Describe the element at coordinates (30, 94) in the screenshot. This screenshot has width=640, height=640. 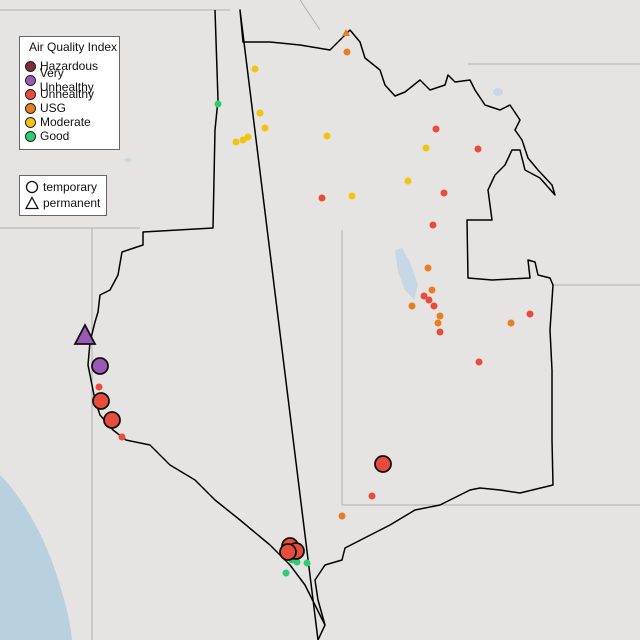
I see `unhealthy-swatch` at that location.